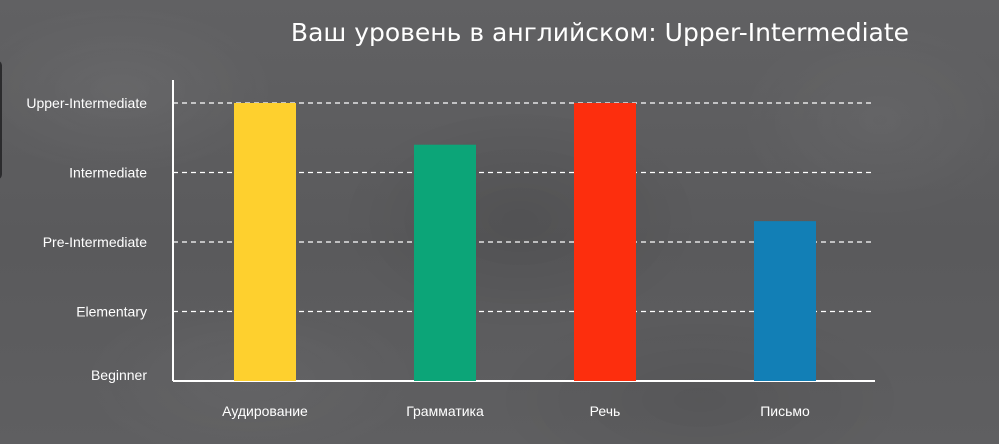 This screenshot has width=999, height=444. I want to click on y-tick-label: Upper-Intermediate, so click(86, 103).